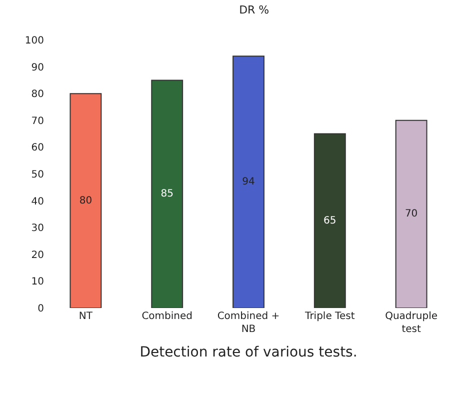  What do you see at coordinates (37, 94) in the screenshot?
I see `y-tick-label: 80` at bounding box center [37, 94].